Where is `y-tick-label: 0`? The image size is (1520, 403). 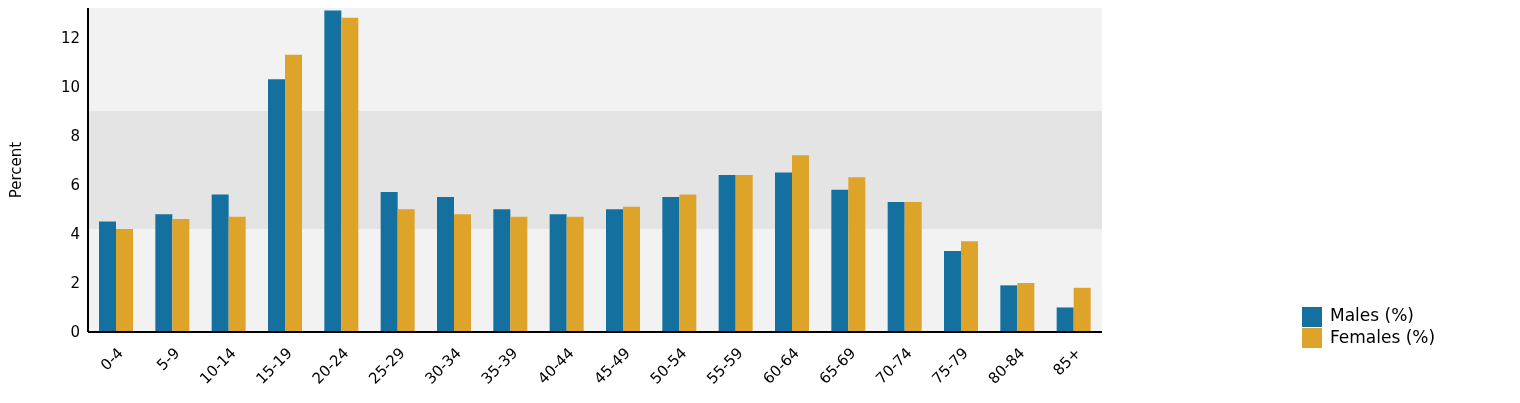 y-tick-label: 0 is located at coordinates (75, 332).